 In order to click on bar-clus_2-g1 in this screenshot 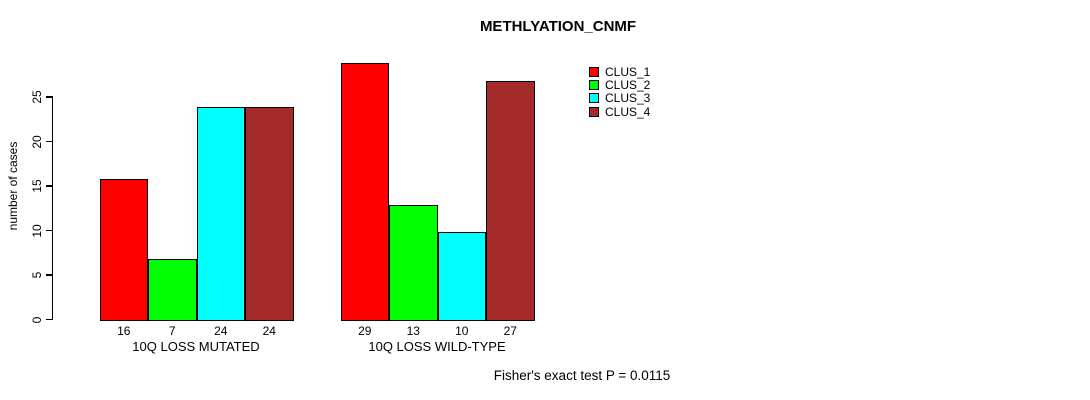, I will do `click(172, 289)`.